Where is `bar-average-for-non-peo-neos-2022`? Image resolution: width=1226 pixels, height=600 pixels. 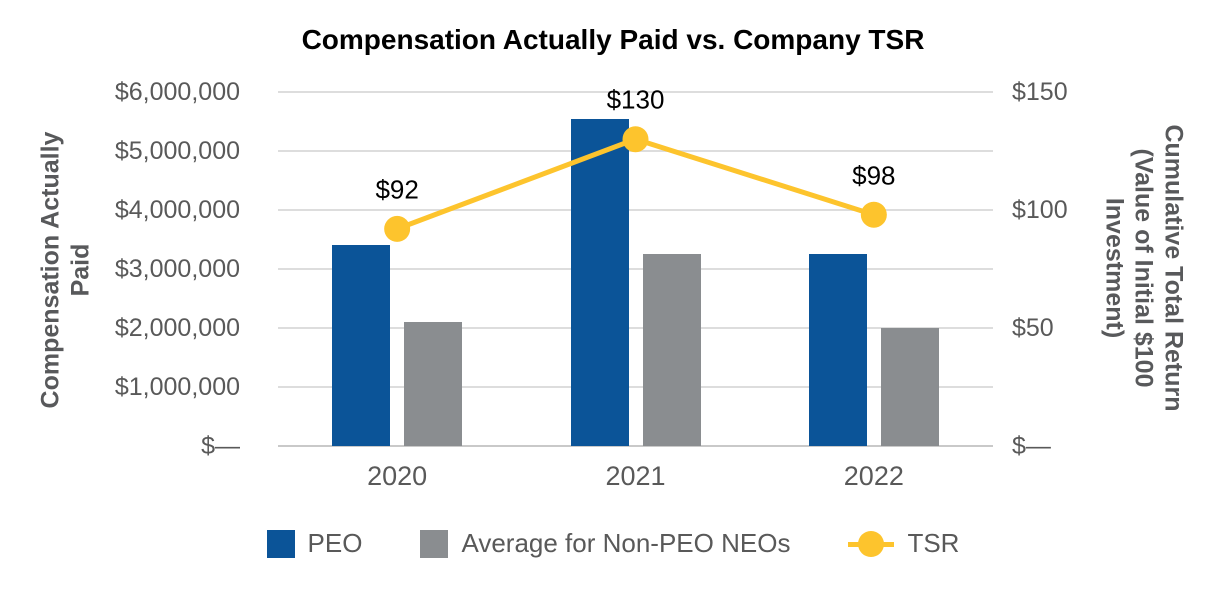 bar-average-for-non-peo-neos-2022 is located at coordinates (909, 387).